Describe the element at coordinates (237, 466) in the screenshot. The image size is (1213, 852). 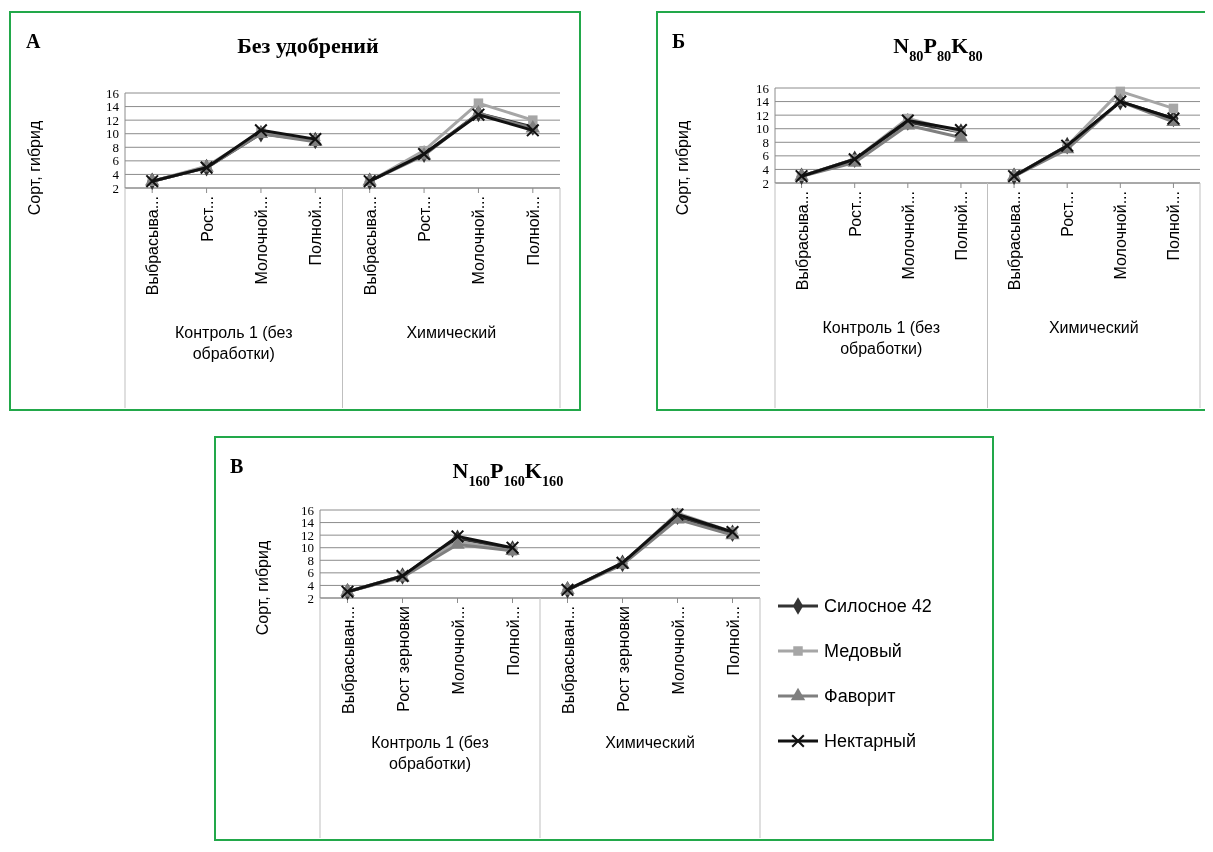
I see `text: В` at that location.